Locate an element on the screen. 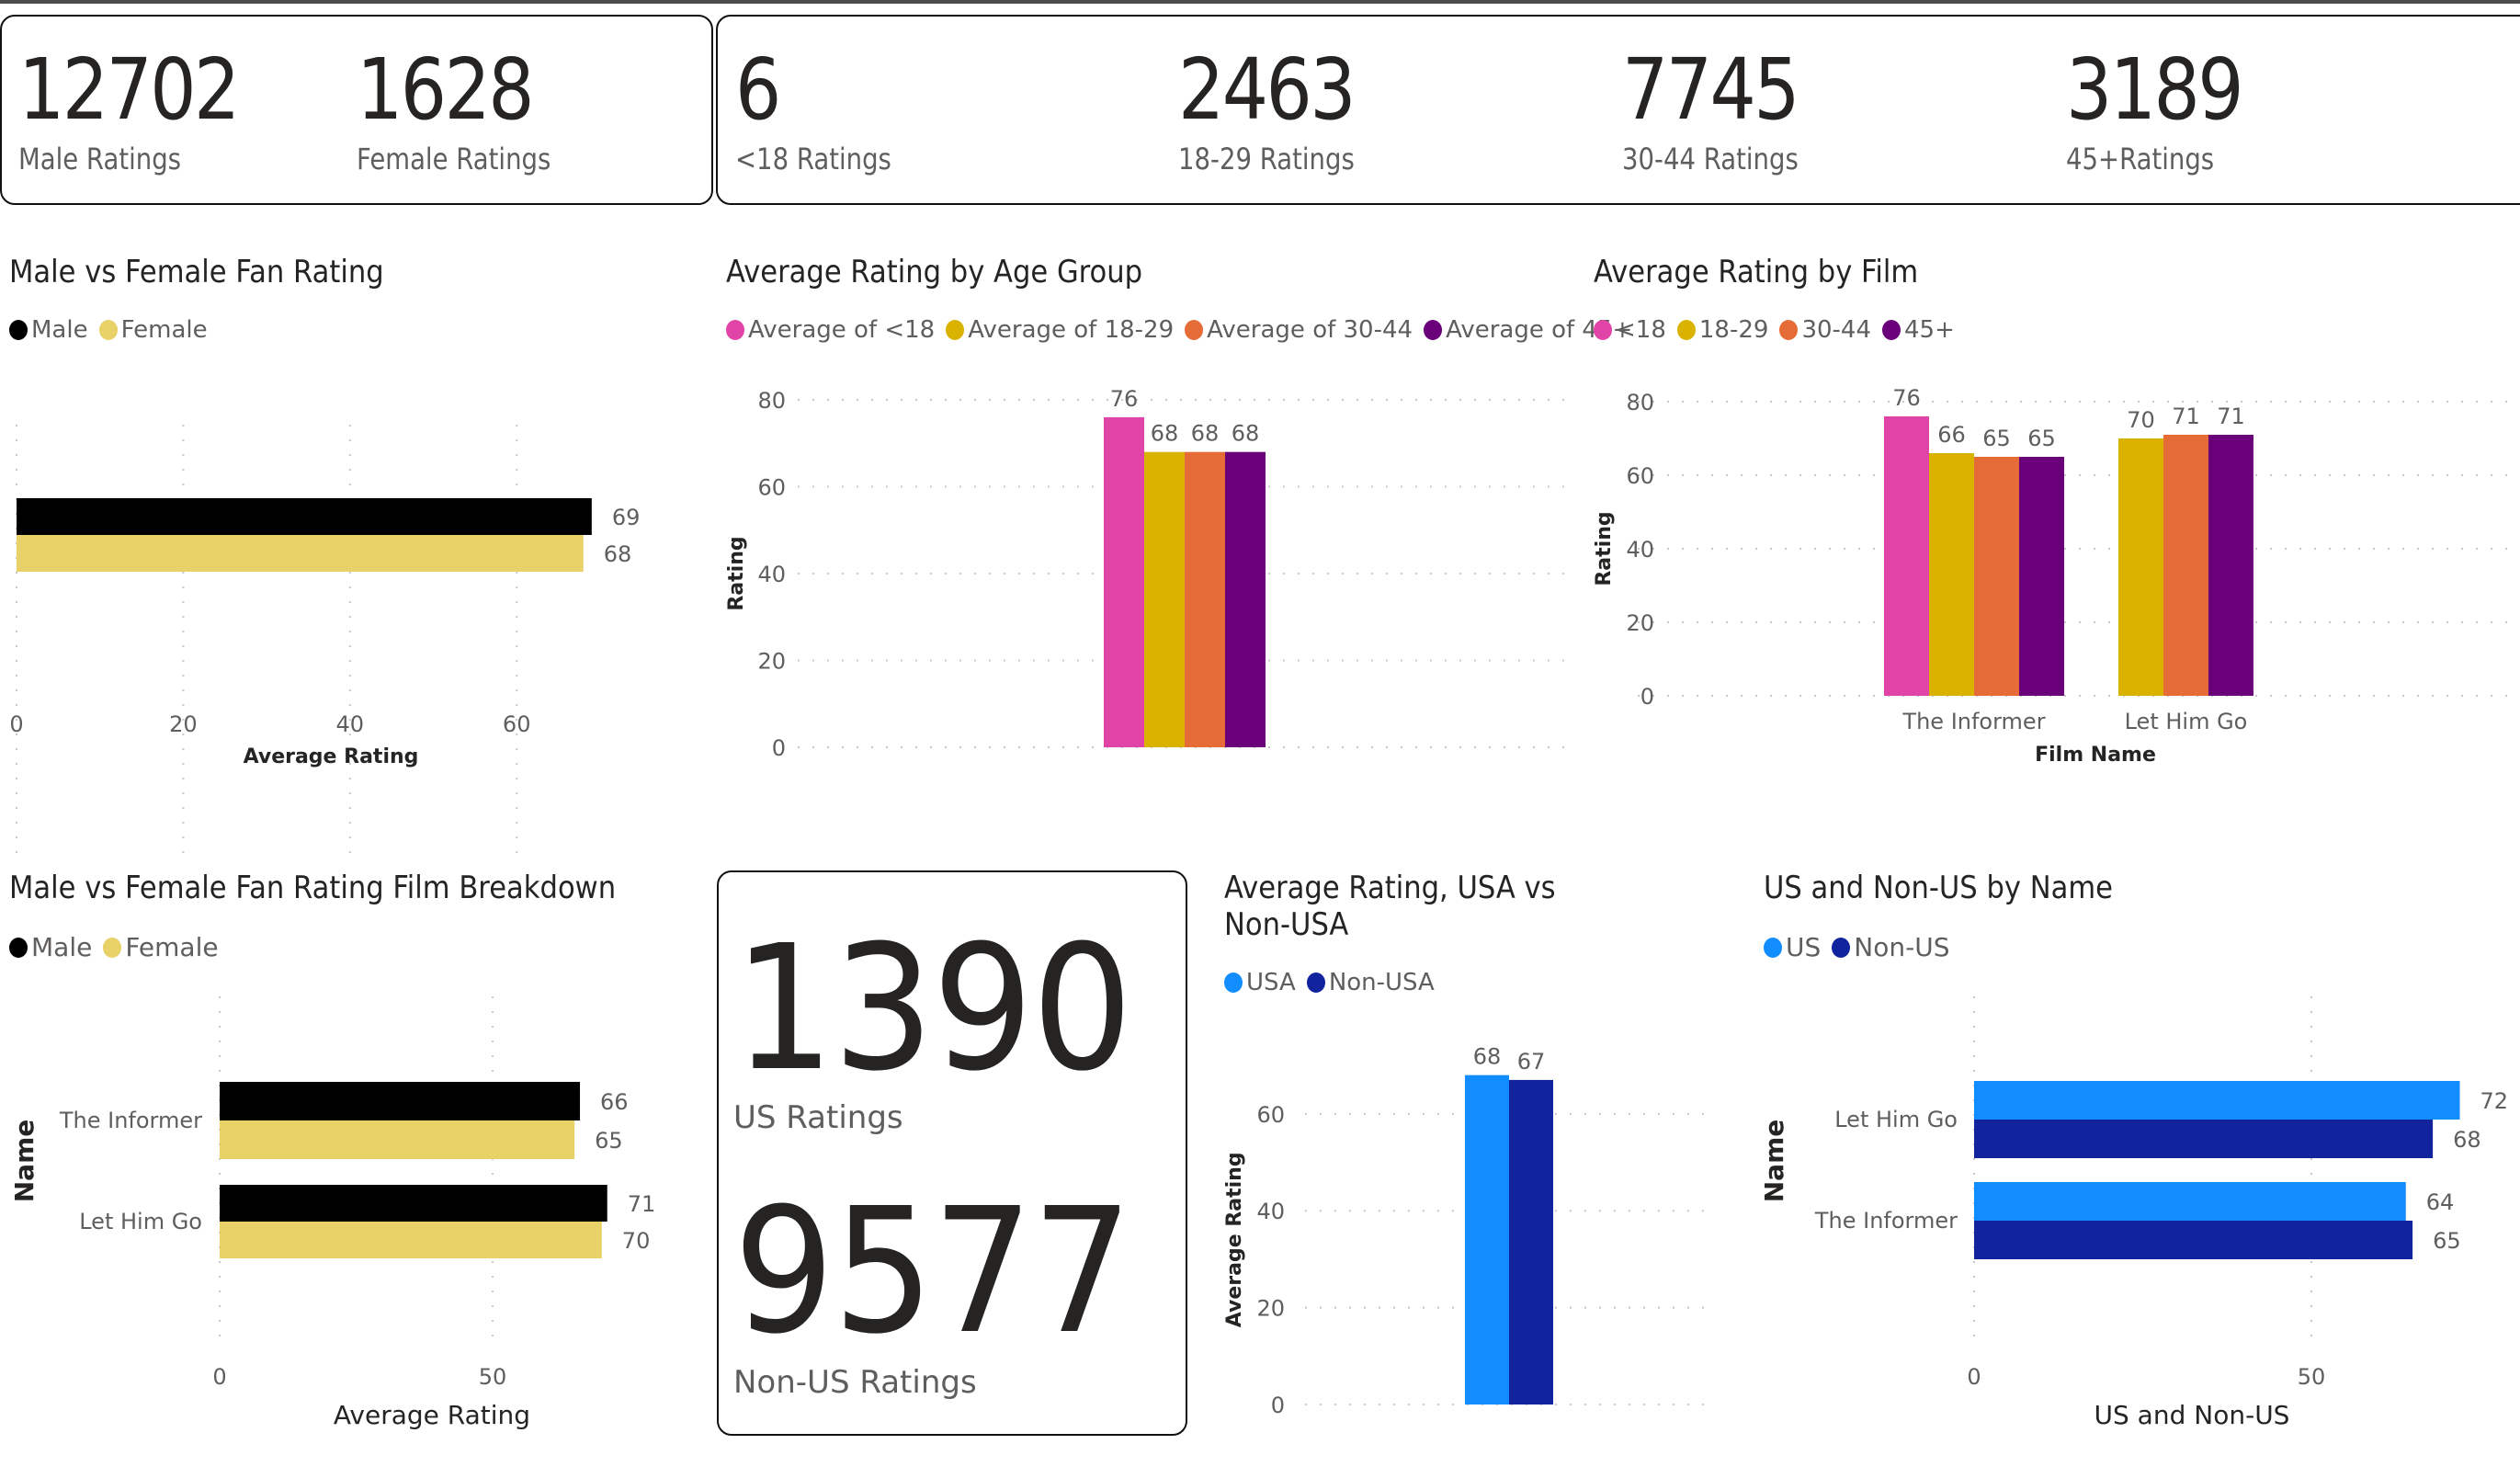  data-label: 76 is located at coordinates (1124, 399).